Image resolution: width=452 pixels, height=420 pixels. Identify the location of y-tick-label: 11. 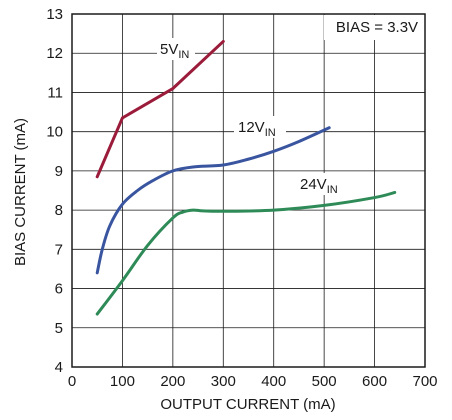
(55, 92).